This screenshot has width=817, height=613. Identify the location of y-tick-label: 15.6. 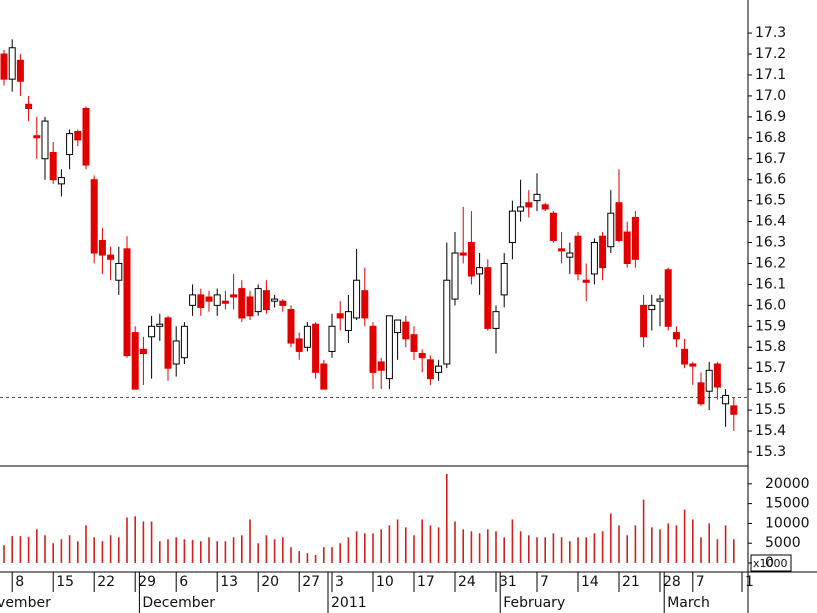
(770, 389).